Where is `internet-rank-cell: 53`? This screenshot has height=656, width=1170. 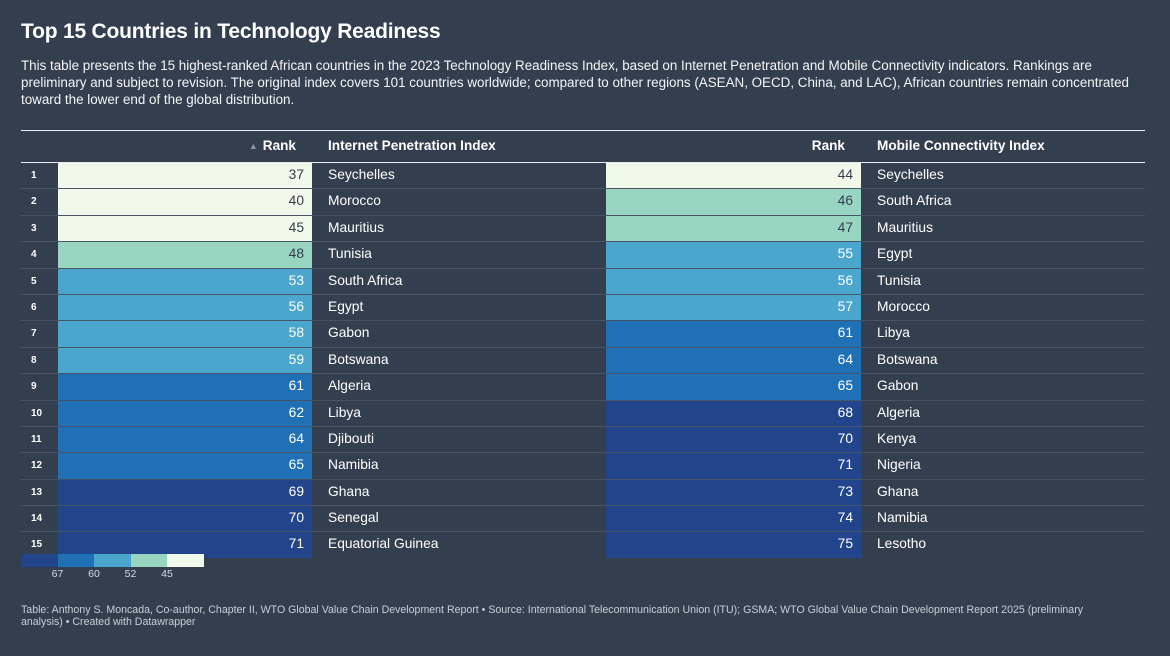
internet-rank-cell: 53 is located at coordinates (185, 281).